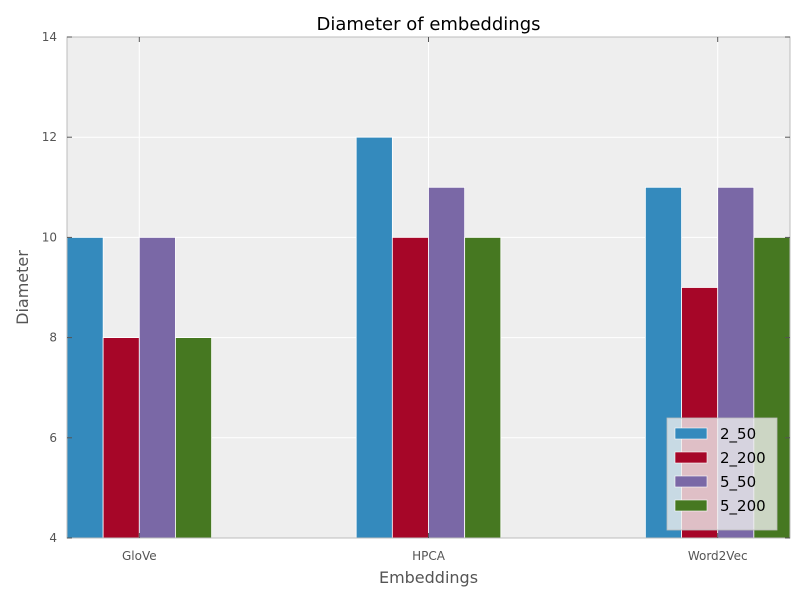 The height and width of the screenshot is (600, 800). Describe the element at coordinates (743, 506) in the screenshot. I see `legend-label-5_200: 5_200` at that location.